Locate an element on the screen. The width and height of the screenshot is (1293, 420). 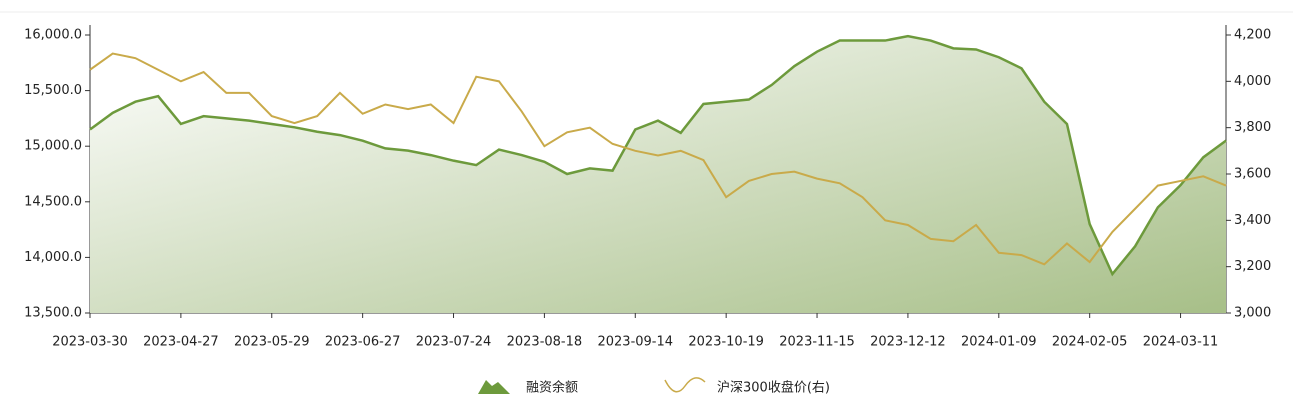
y-tick-label: 14,000.0 is located at coordinates (53, 257).